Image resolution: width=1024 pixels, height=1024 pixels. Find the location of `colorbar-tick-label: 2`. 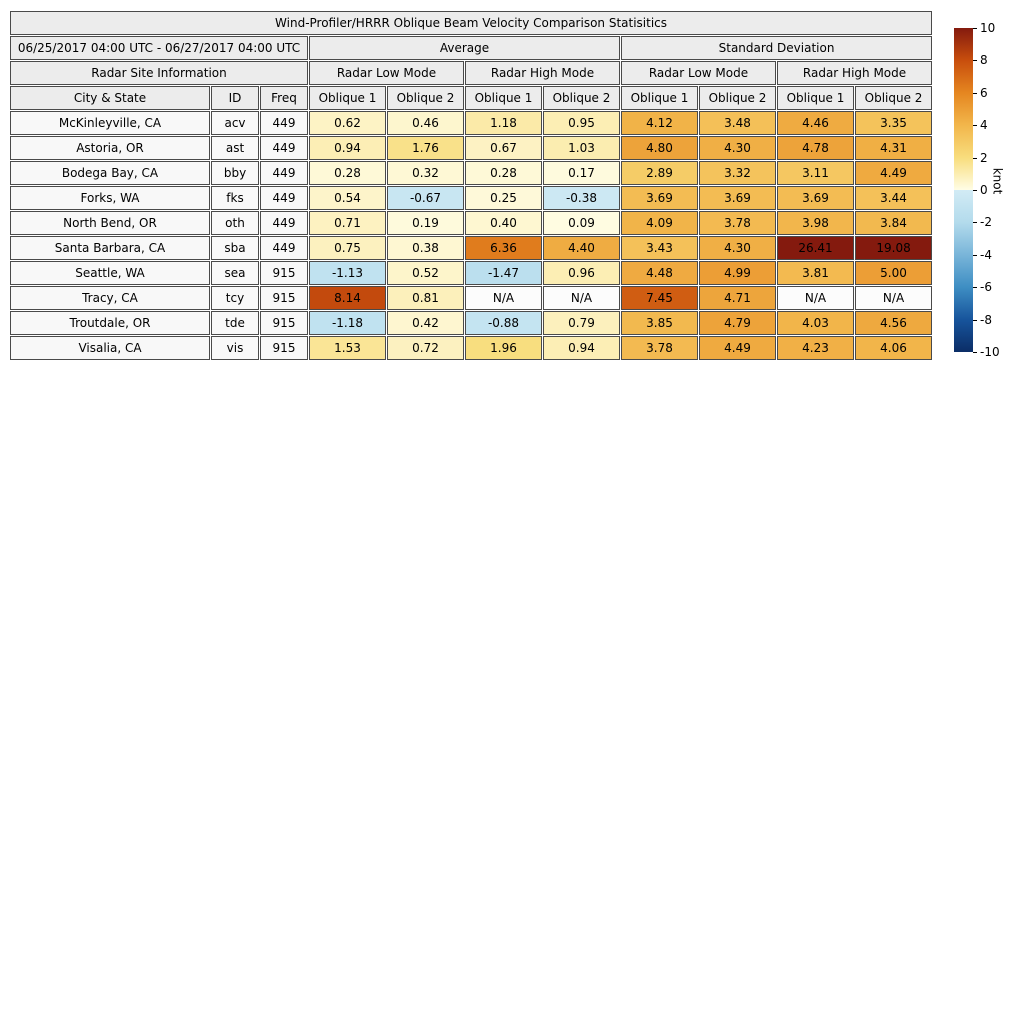

colorbar-tick-label: 2 is located at coordinates (984, 157).